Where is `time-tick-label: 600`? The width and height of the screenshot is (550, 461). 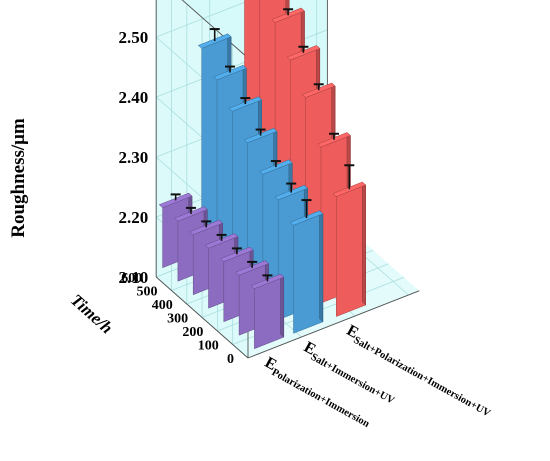 time-tick-label: 600 is located at coordinates (131, 278).